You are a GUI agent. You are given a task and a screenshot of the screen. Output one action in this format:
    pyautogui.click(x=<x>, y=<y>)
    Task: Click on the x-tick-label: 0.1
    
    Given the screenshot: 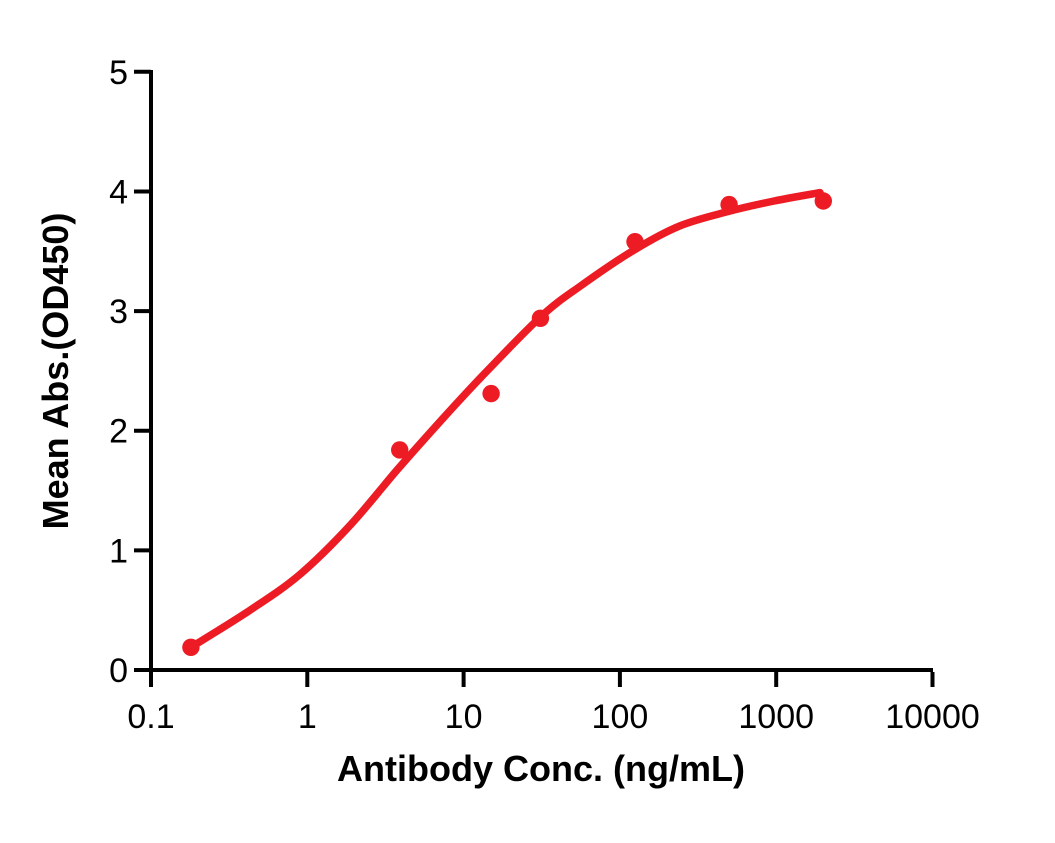 What is the action you would take?
    pyautogui.click(x=150, y=717)
    